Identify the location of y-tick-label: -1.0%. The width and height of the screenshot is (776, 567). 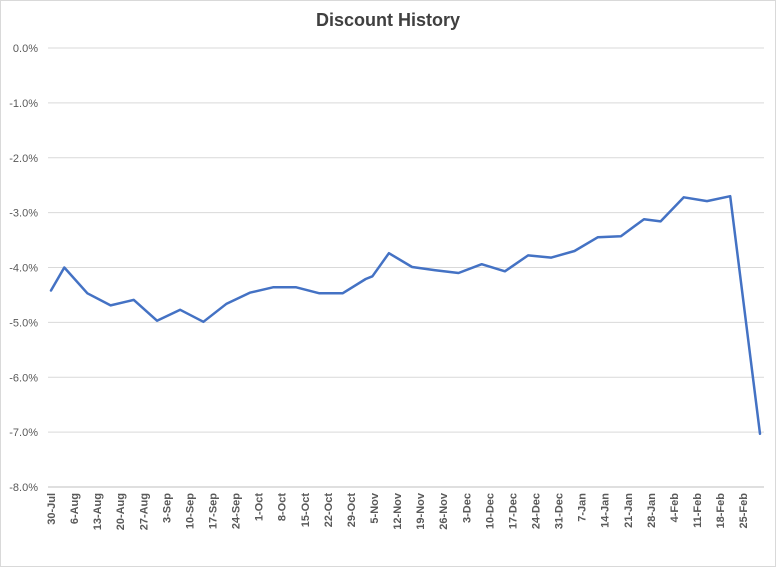
(23, 104).